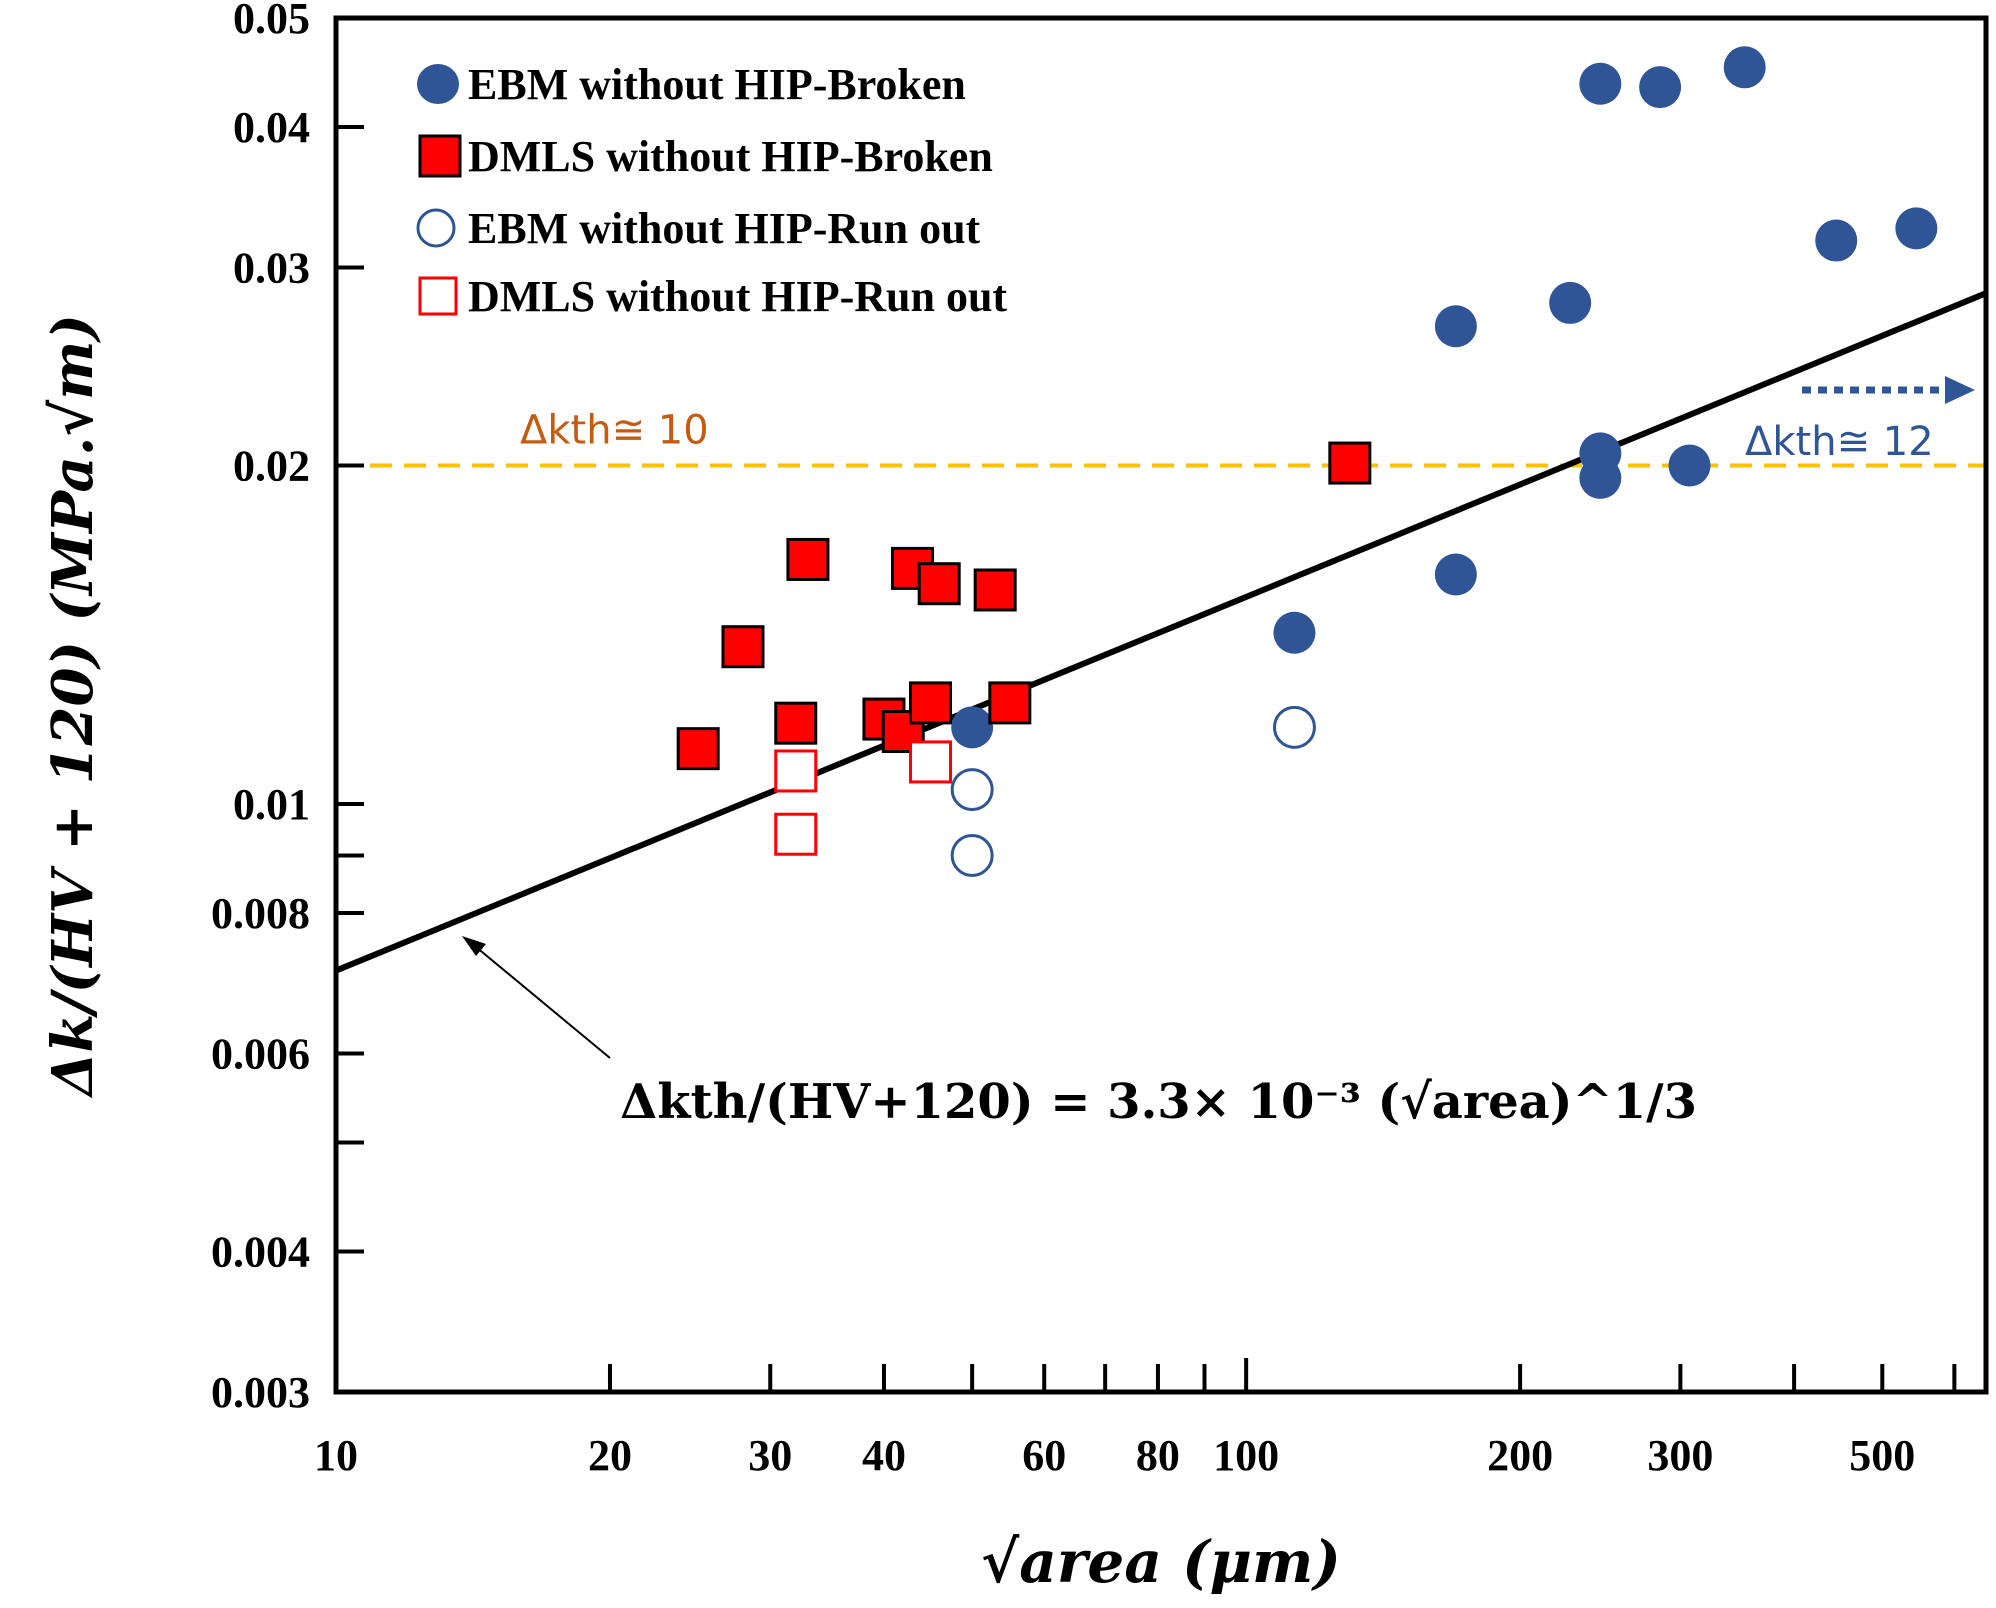 The height and width of the screenshot is (1608, 1996). I want to click on y-tick-label: 0.04, so click(271, 127).